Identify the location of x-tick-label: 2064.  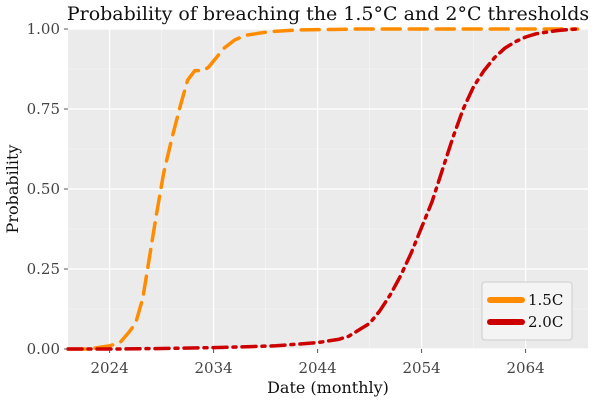
(526, 368).